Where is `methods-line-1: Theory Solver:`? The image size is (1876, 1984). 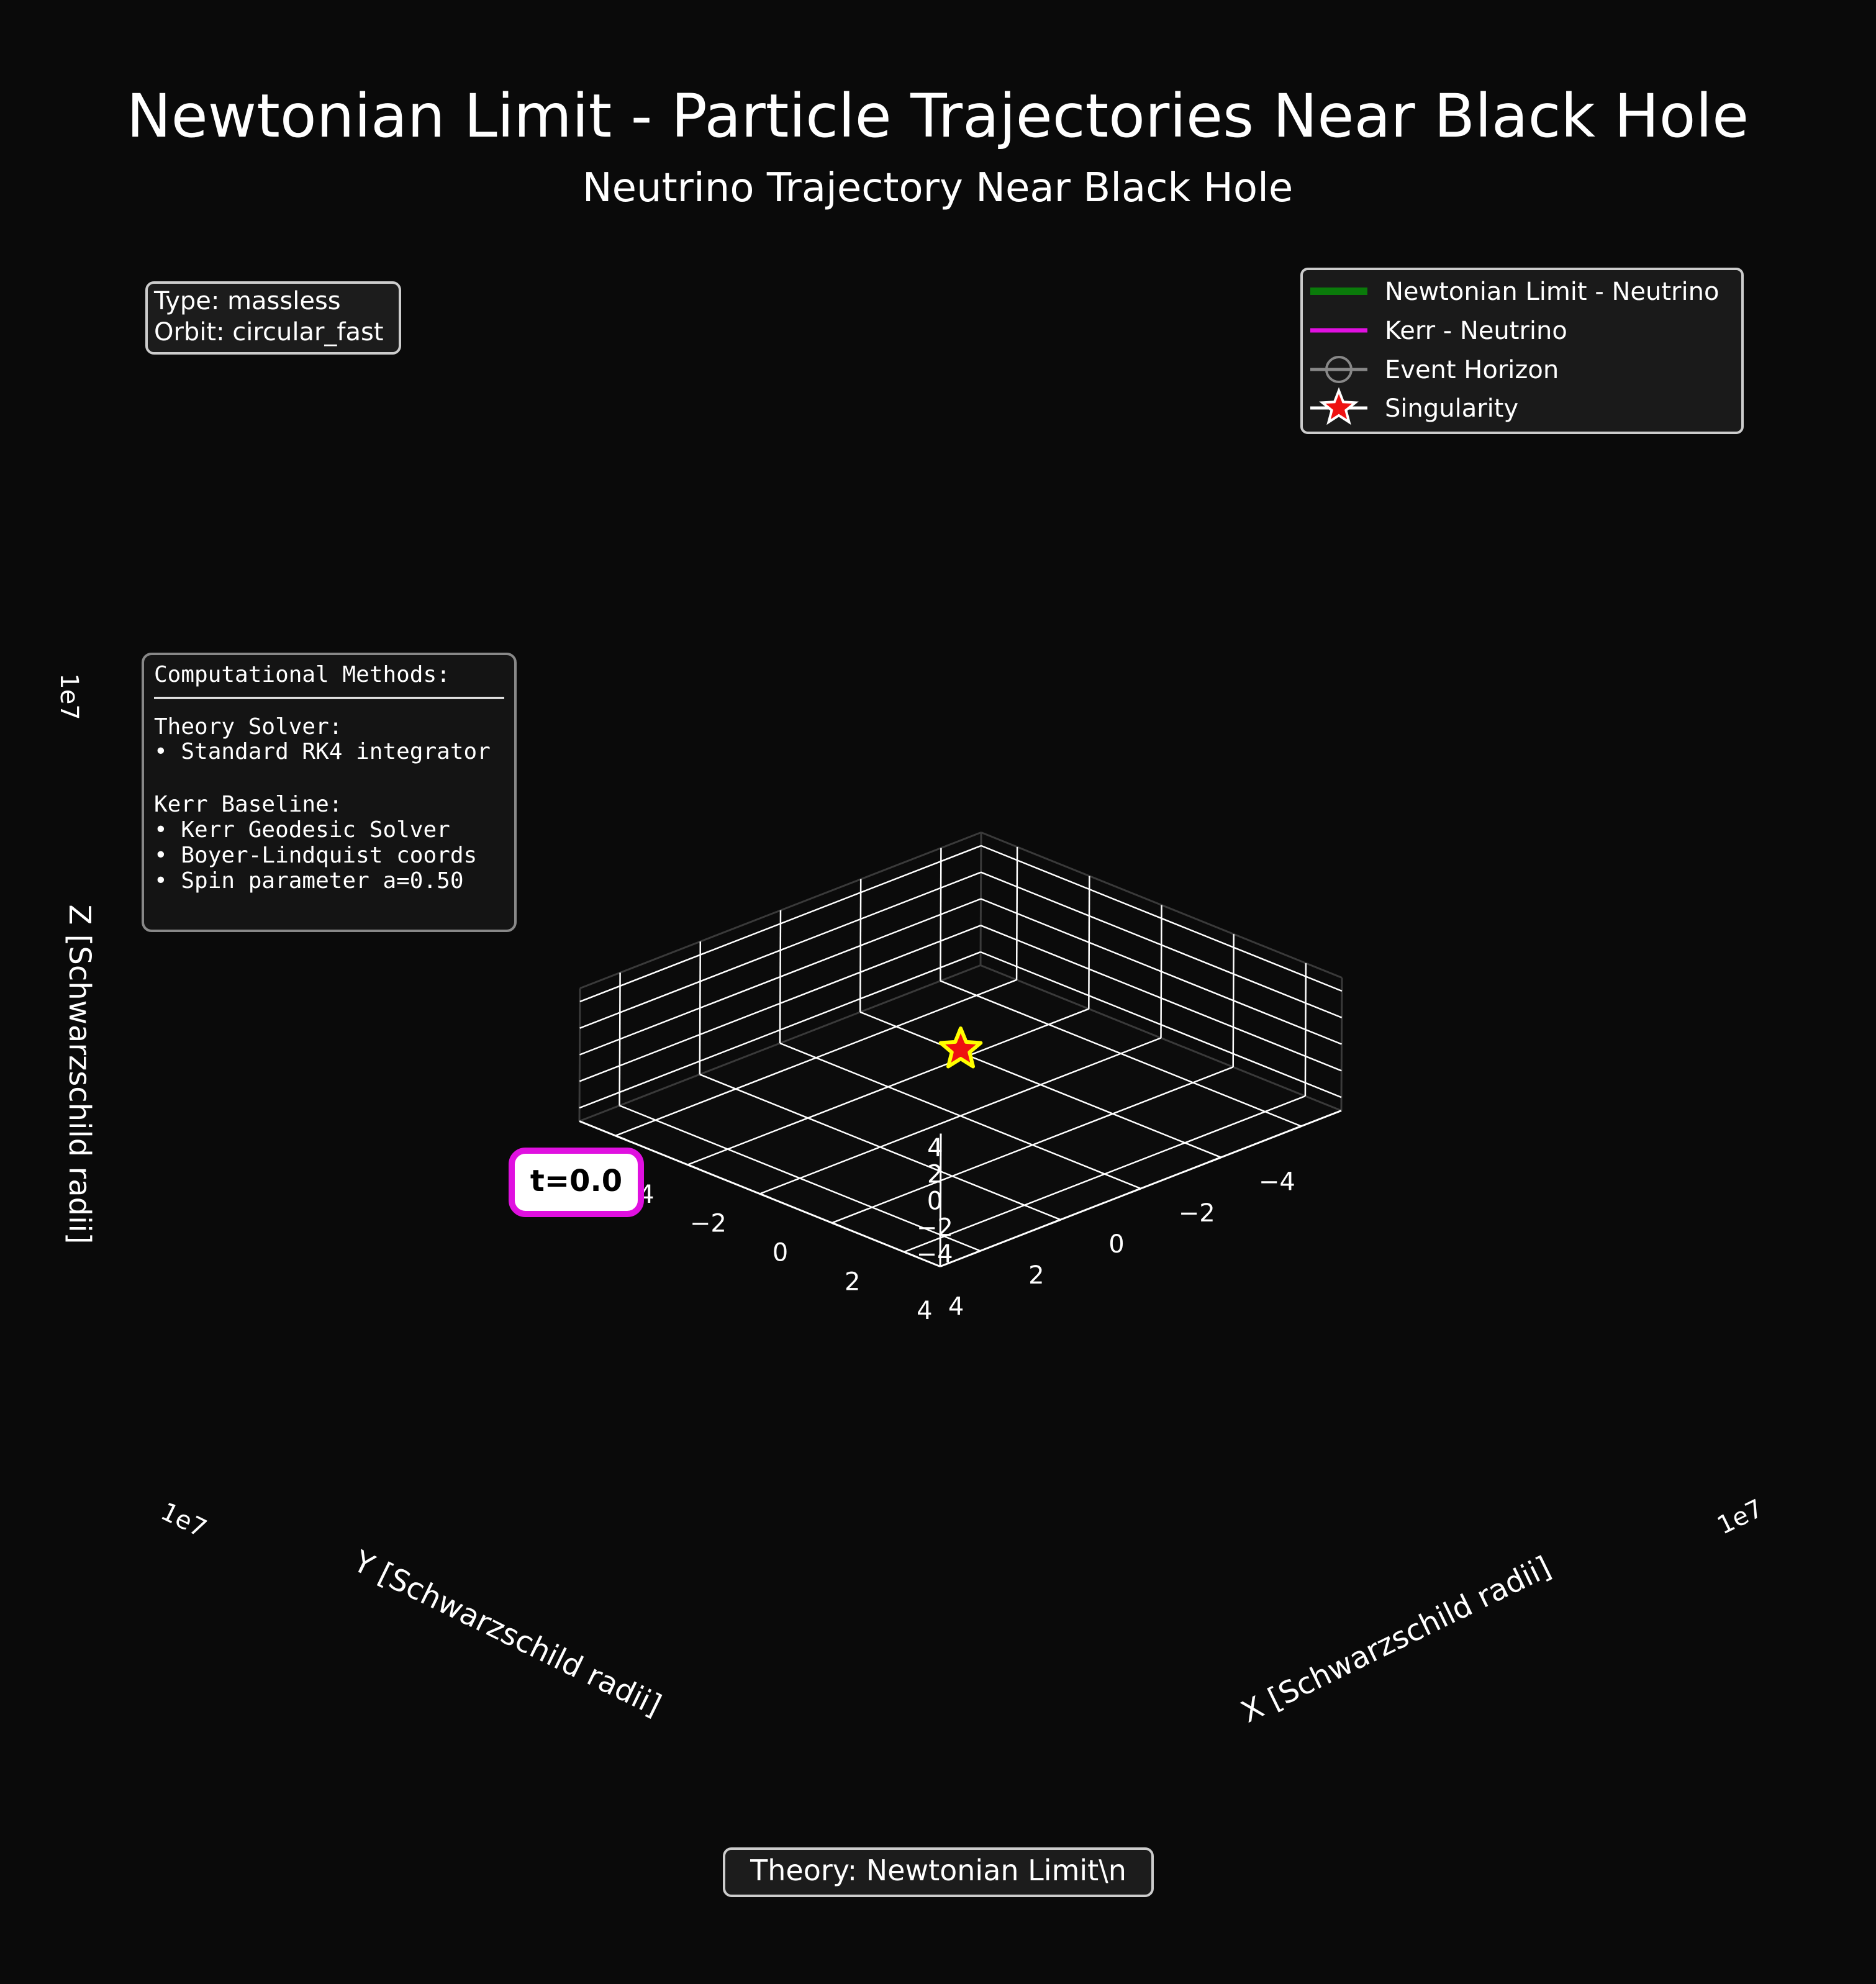
methods-line-1: Theory Solver: is located at coordinates (248, 727).